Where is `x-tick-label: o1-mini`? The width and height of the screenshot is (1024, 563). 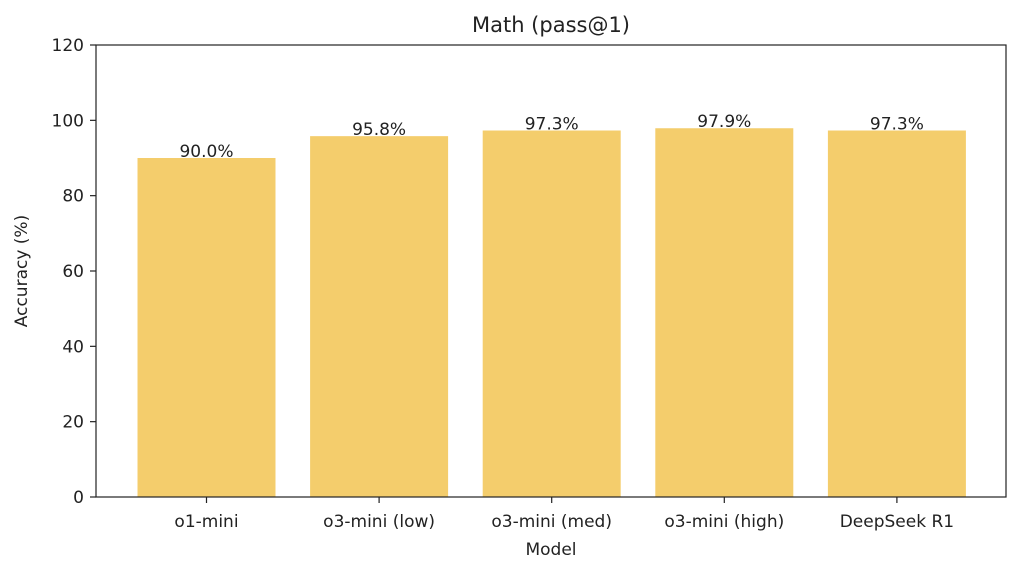 x-tick-label: o1-mini is located at coordinates (206, 522).